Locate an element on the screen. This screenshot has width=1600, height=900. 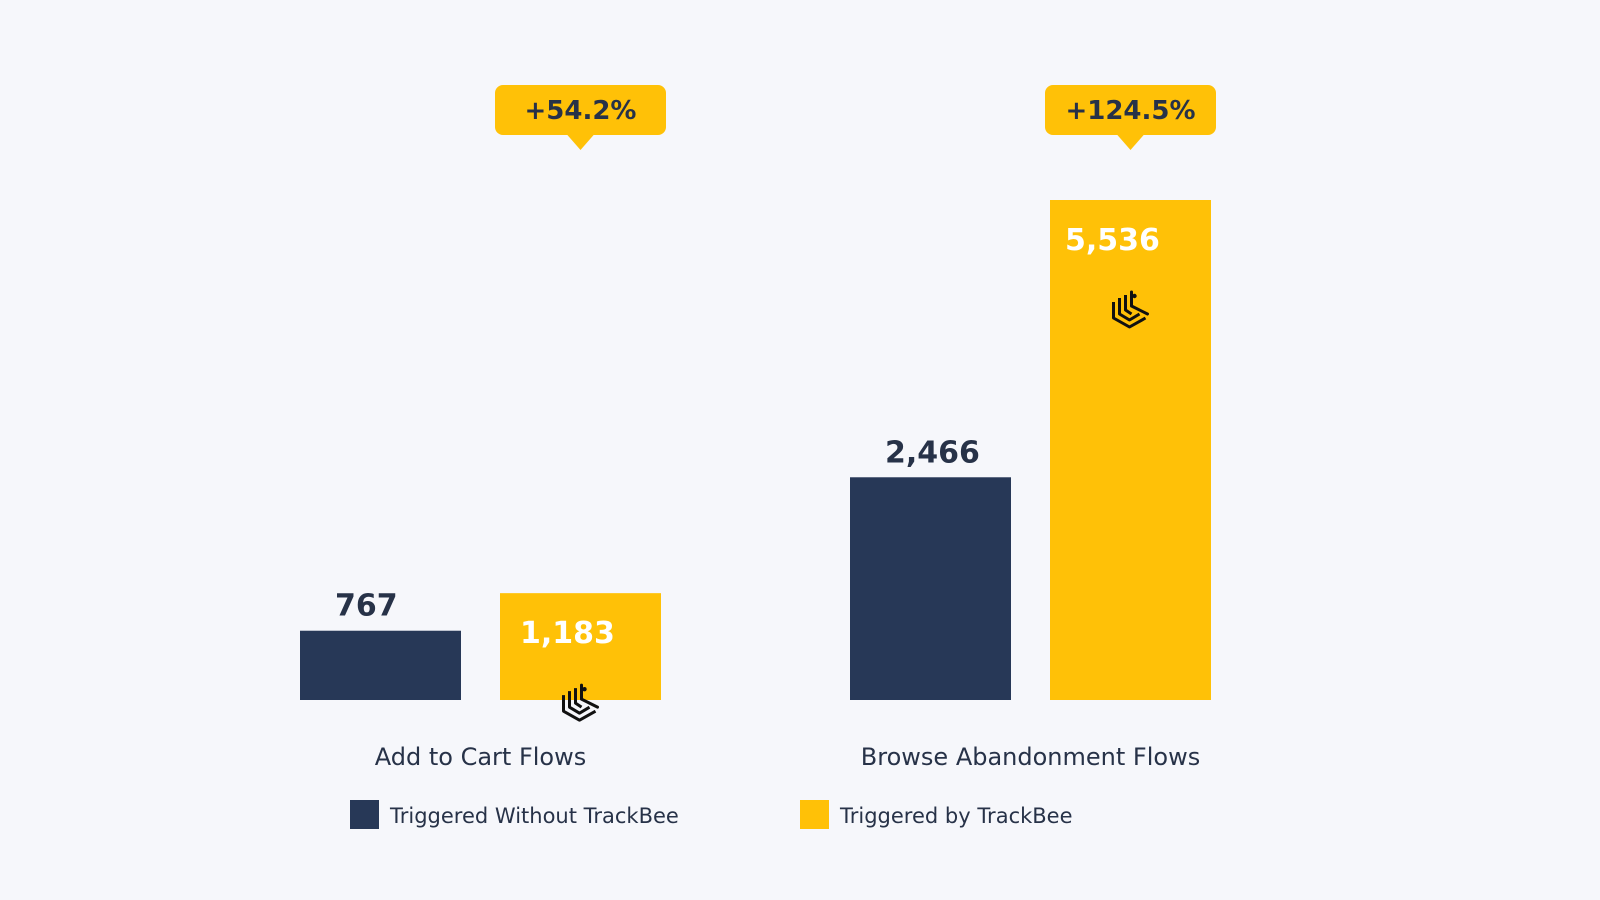
legend-label-without-trackbee: Triggered Without TrackBee is located at coordinates (534, 816).